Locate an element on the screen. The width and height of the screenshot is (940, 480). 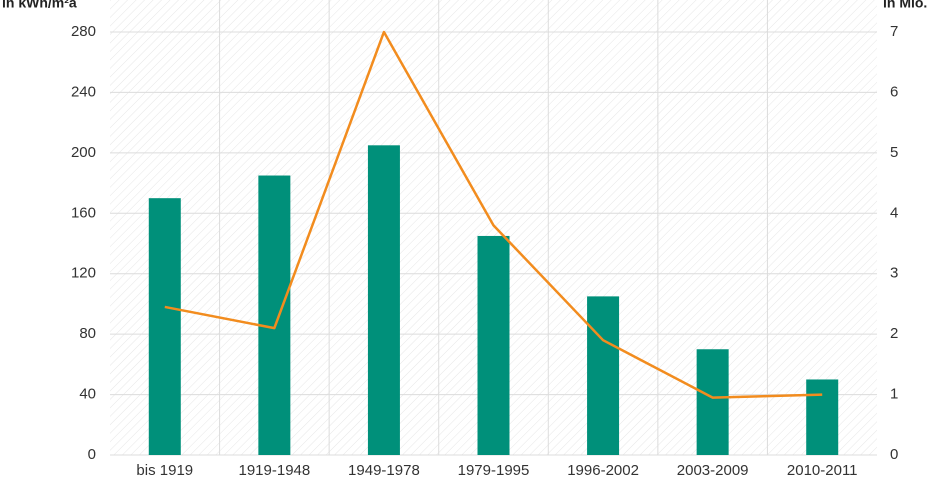
y2-axis-title: in Mio. is located at coordinates (905, 5).